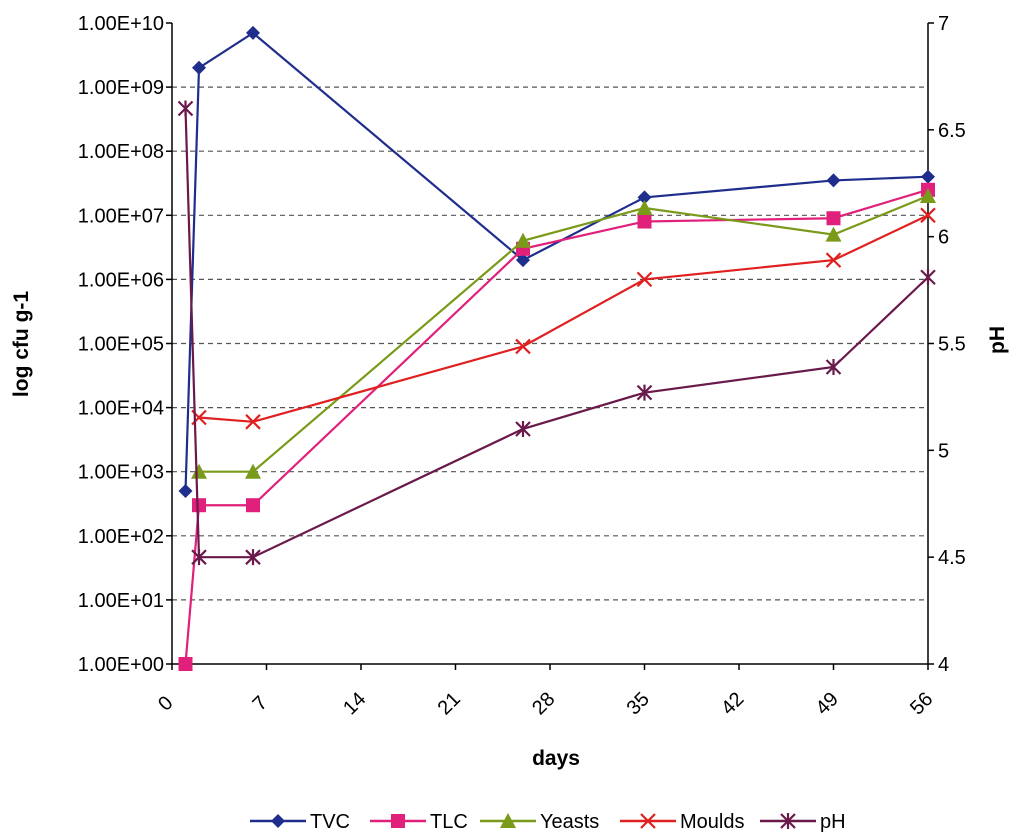 The image size is (1022, 840). I want to click on legend-label-moulds: Moulds, so click(712, 822).